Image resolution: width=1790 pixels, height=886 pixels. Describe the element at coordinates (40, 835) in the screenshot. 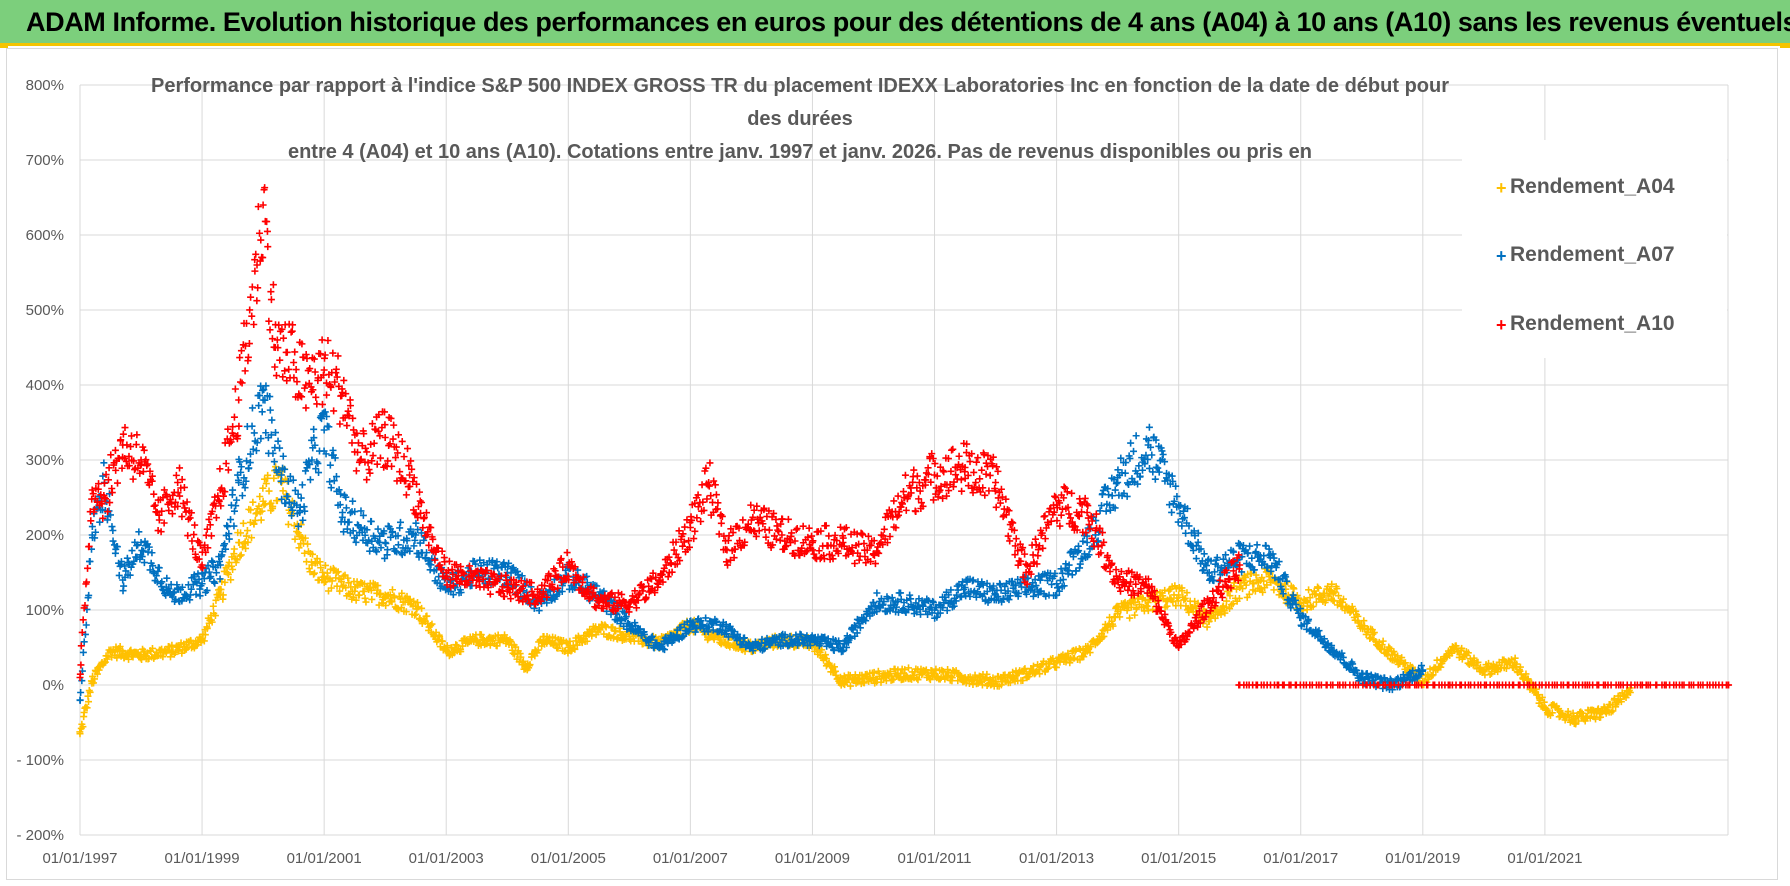

I see `y-tick-label: - 200%` at that location.